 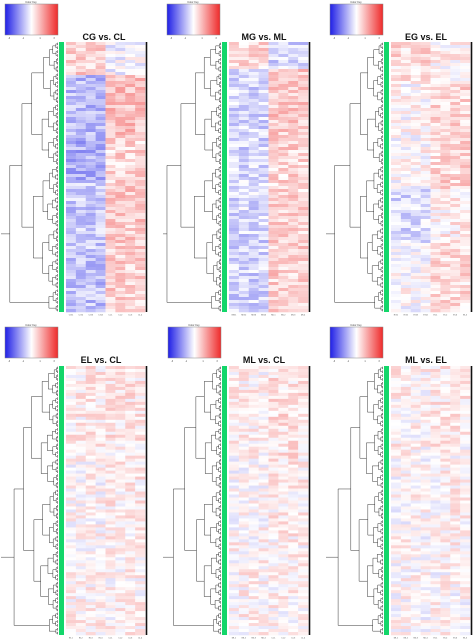 What do you see at coordinates (234, 639) in the screenshot?
I see `column-label: ML1` at bounding box center [234, 639].